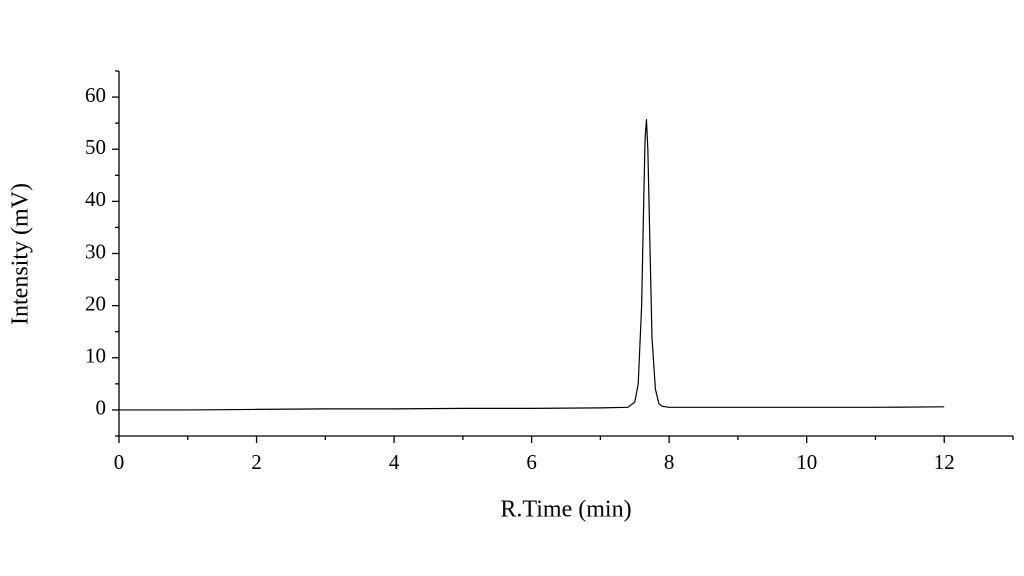 This screenshot has height=576, width=1024. Describe the element at coordinates (669, 462) in the screenshot. I see `x-tick-label: 8` at that location.